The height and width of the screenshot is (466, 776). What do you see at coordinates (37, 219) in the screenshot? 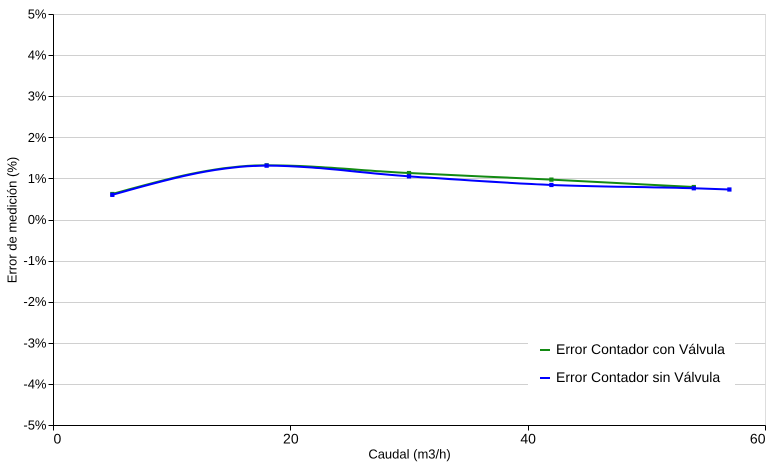
I see `y-tick-label: 0%` at bounding box center [37, 219].